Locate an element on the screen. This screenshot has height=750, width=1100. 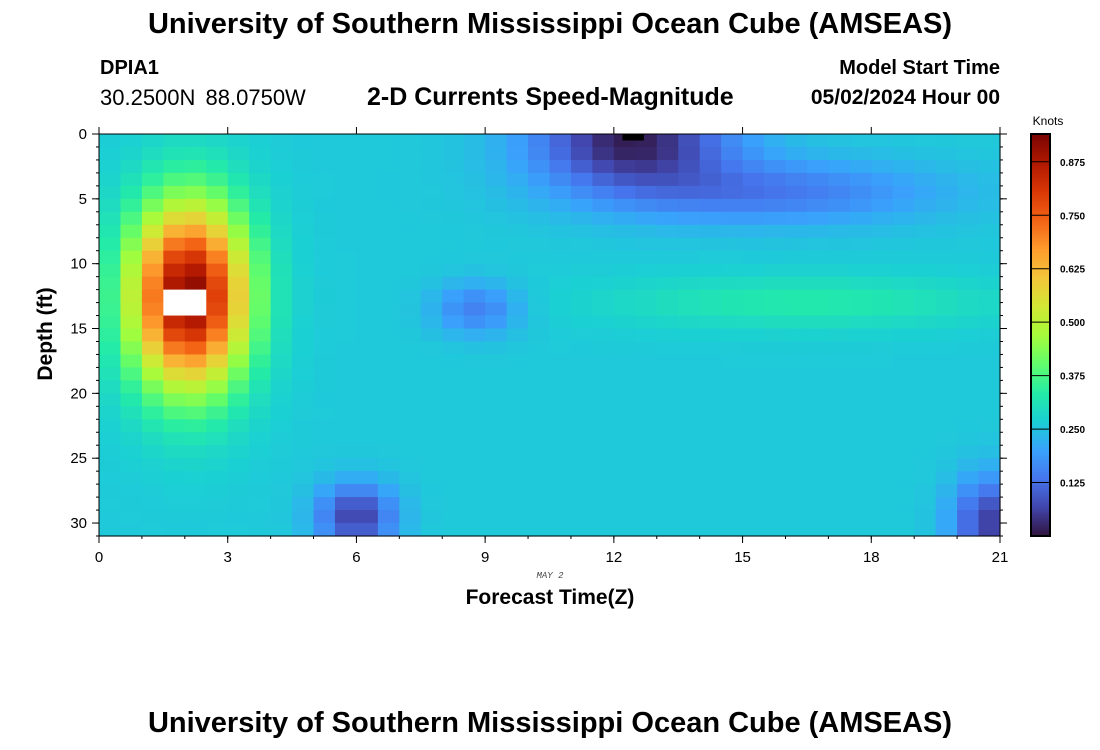
colorbar-label: Knots is located at coordinates (1048, 121).